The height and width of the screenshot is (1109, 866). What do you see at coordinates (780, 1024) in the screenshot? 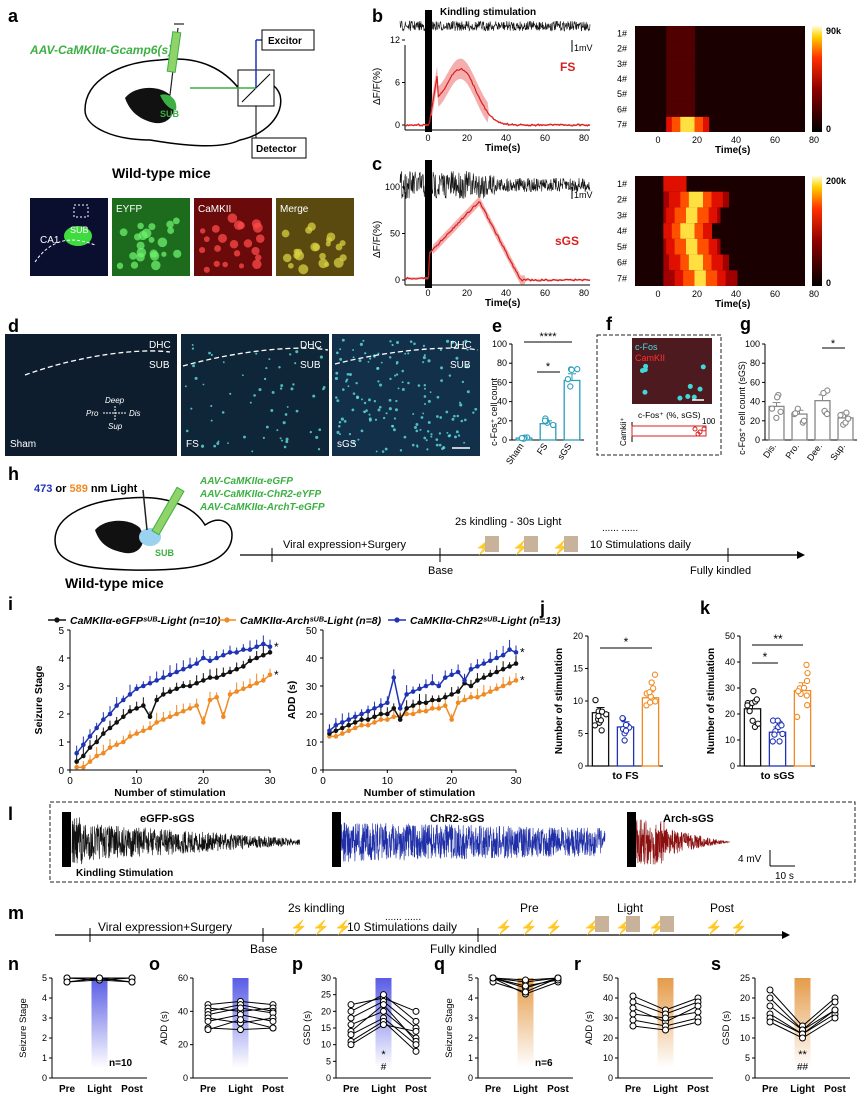
I see `panel-s: s 0 5 10 15 20 25 GSD (s) Pre Light Post **##` at bounding box center [780, 1024].